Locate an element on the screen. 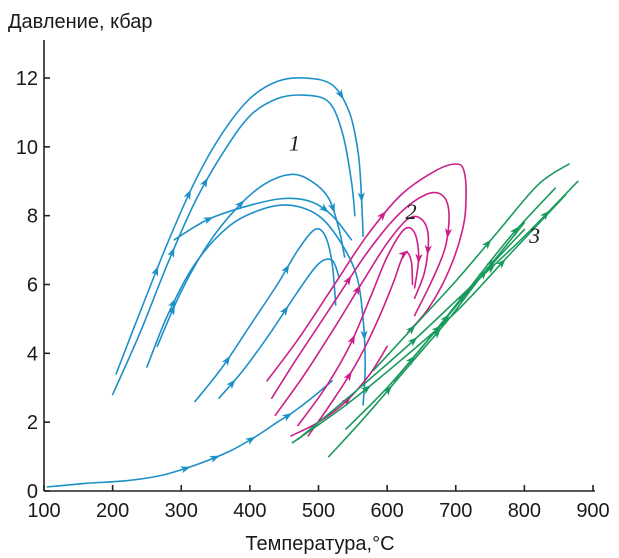 The width and height of the screenshot is (619, 558). curve-label-3: 3 is located at coordinates (534, 235).